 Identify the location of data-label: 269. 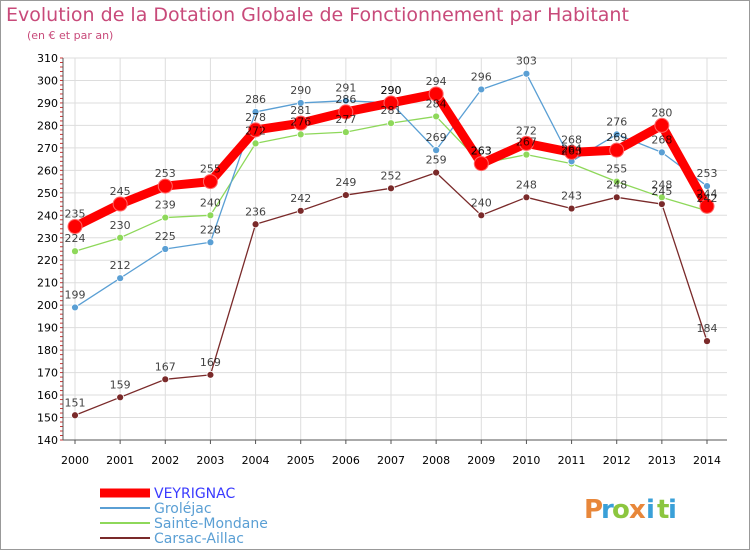
(436, 137).